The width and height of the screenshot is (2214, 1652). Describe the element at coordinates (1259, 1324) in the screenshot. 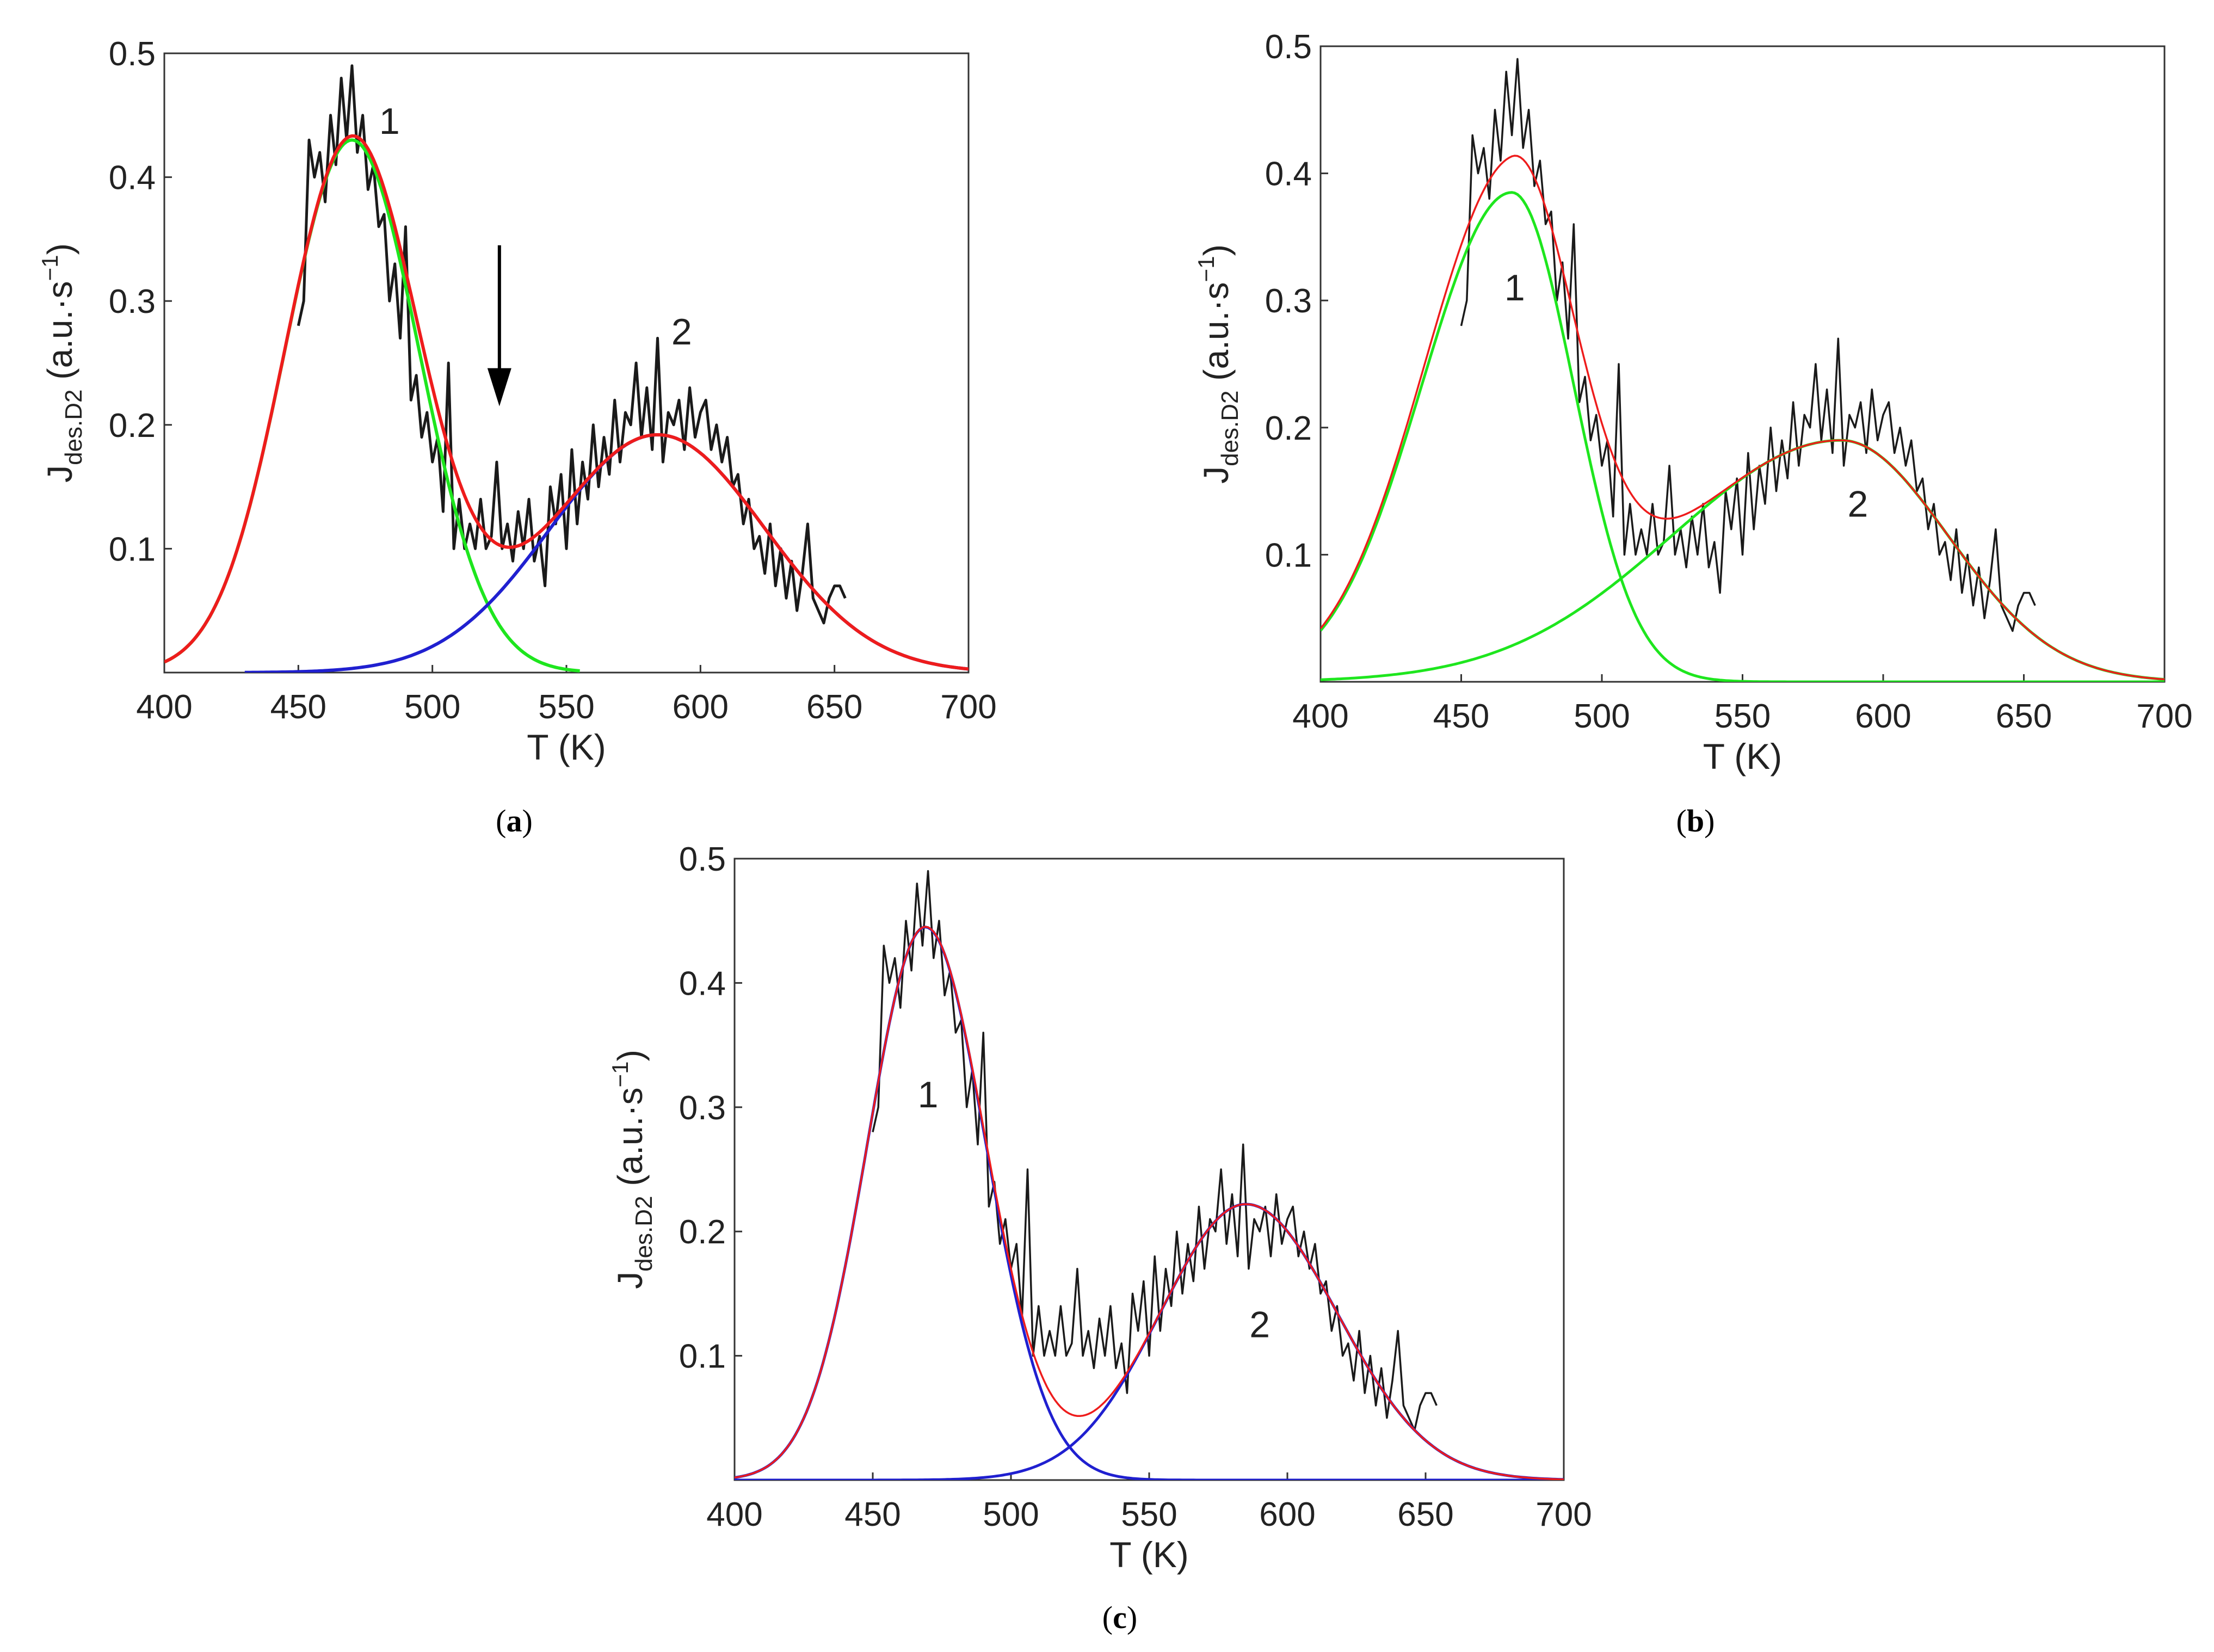

I see `panel-c-peak-label-2: 2` at that location.